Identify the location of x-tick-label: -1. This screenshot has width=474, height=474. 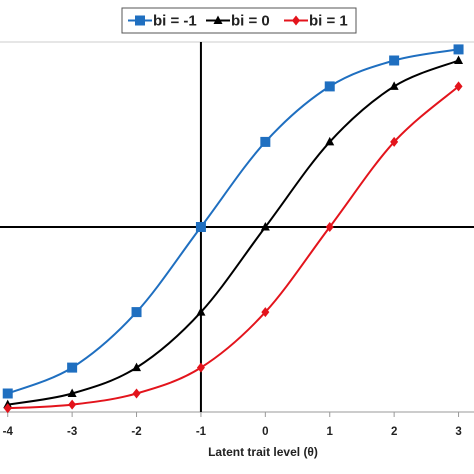
(201, 432).